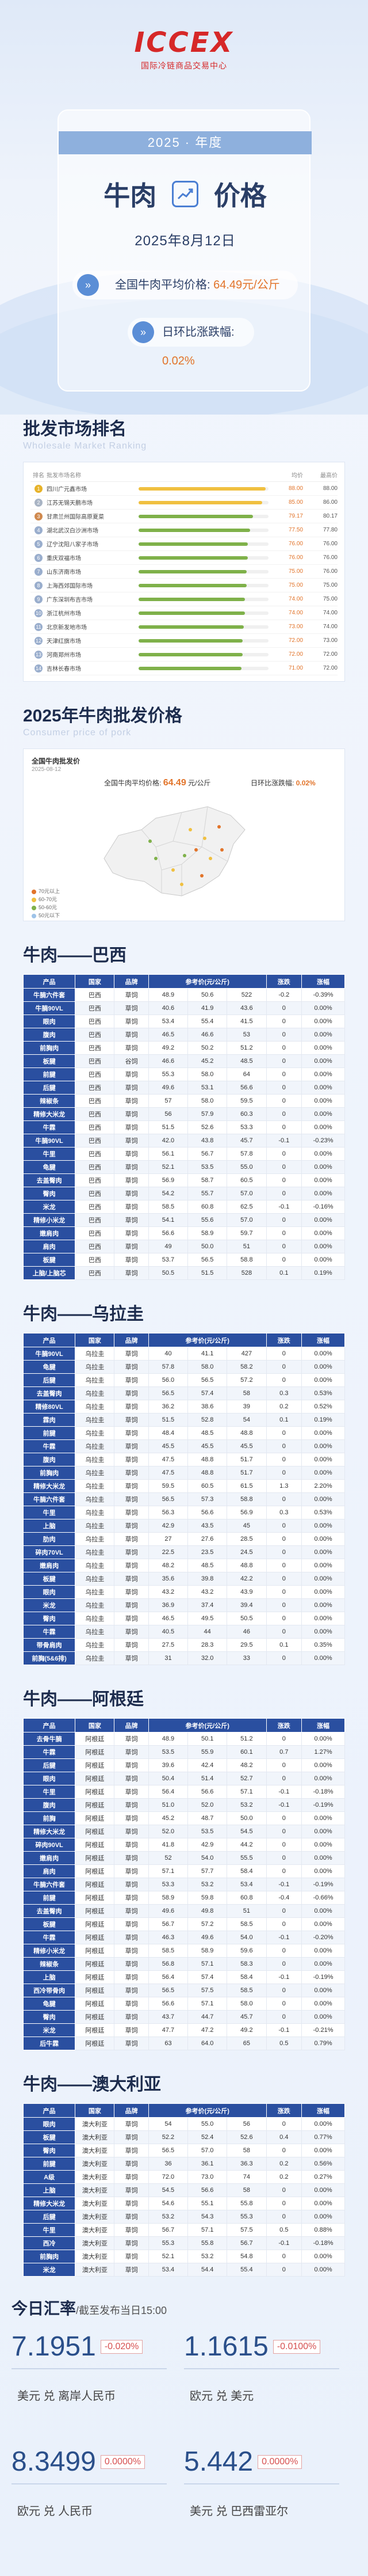  I want to click on table-row: 米龙 澳大利亚 草饲 53.4 54.4 55.4 0 0.00%, so click(183, 2270).